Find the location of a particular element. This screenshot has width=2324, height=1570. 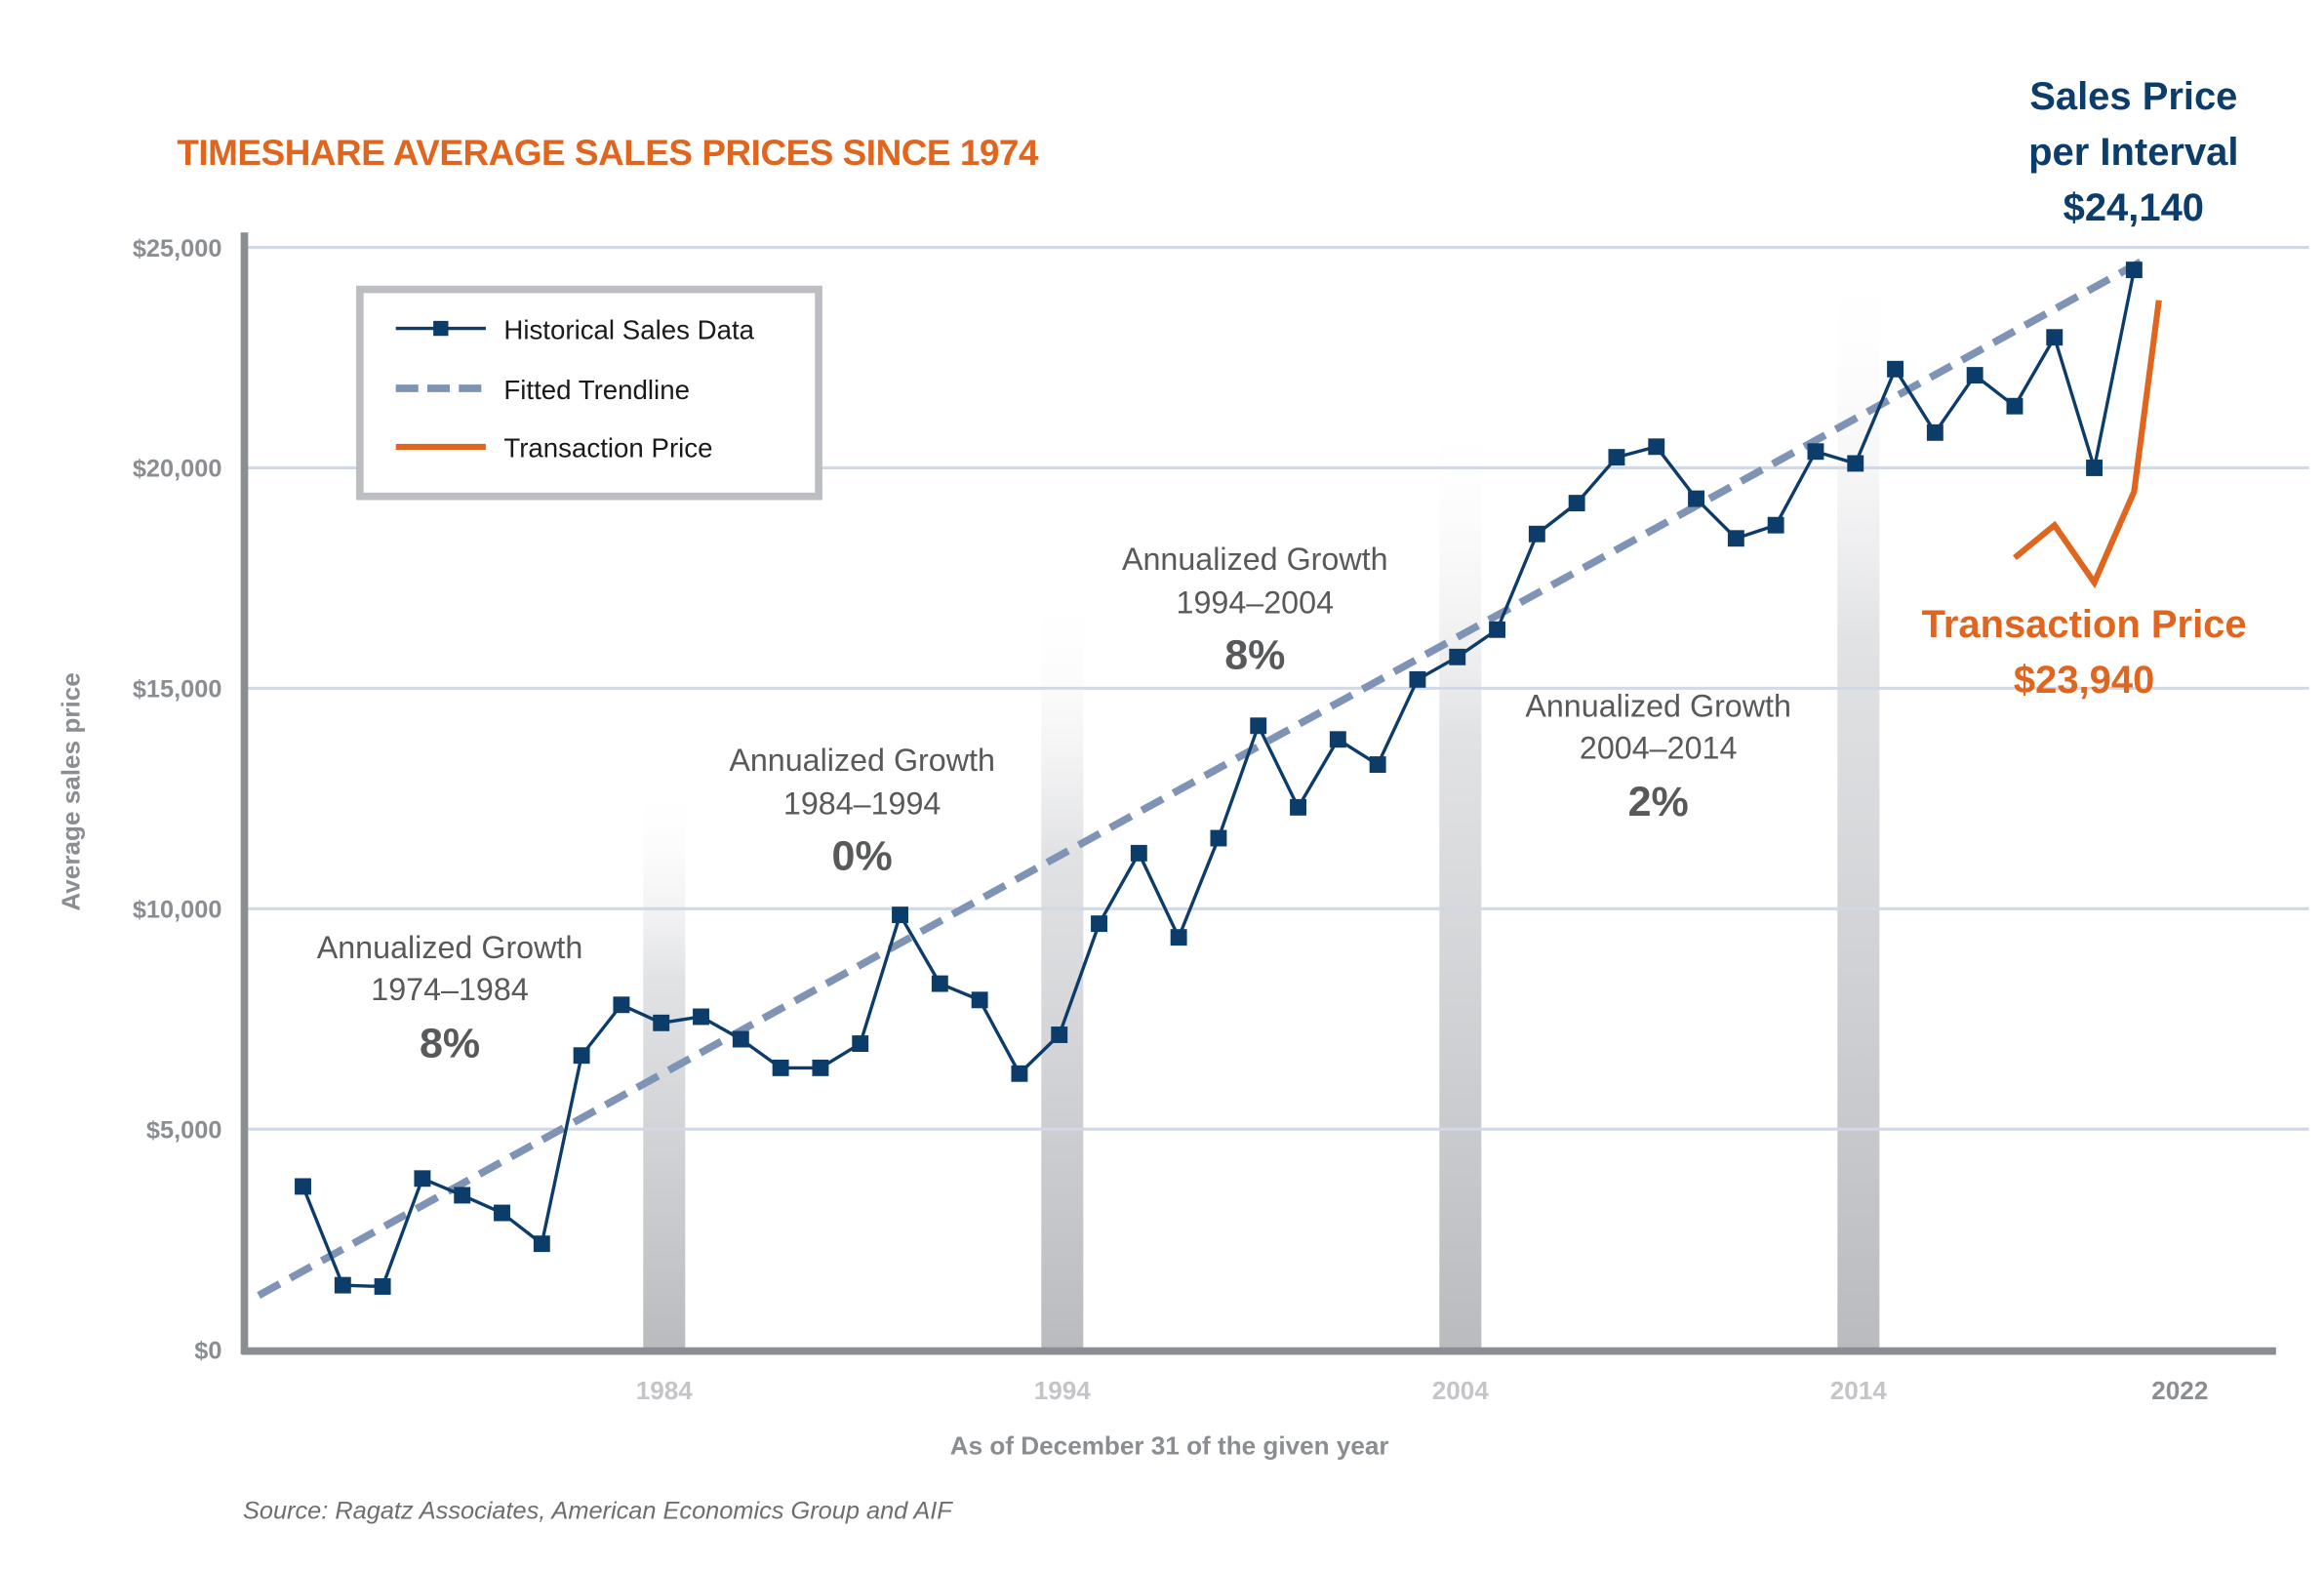

annotation-period: 1984–1994 is located at coordinates (862, 803).